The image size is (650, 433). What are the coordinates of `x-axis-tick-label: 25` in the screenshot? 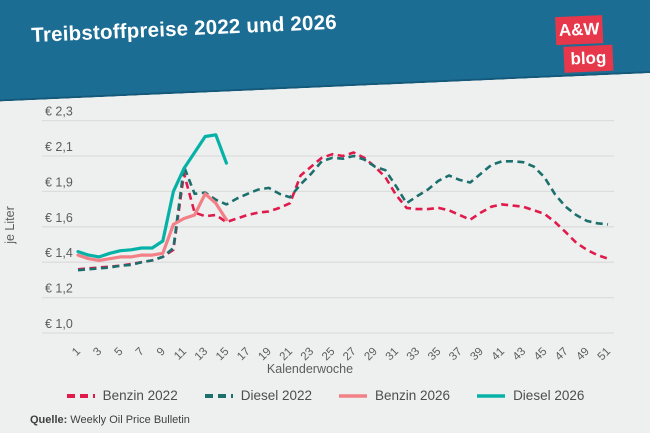 It's located at (329, 355).